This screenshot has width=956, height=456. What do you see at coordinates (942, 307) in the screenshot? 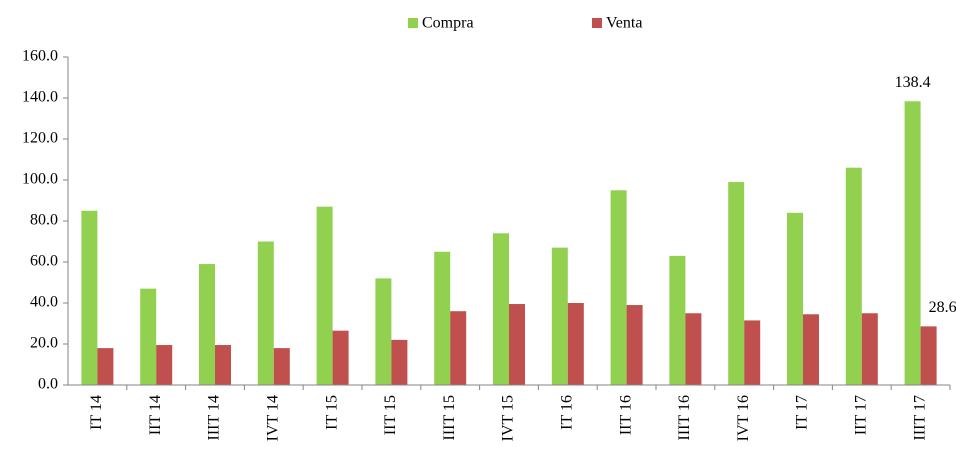
I see `data-label: 28.6` at bounding box center [942, 307].